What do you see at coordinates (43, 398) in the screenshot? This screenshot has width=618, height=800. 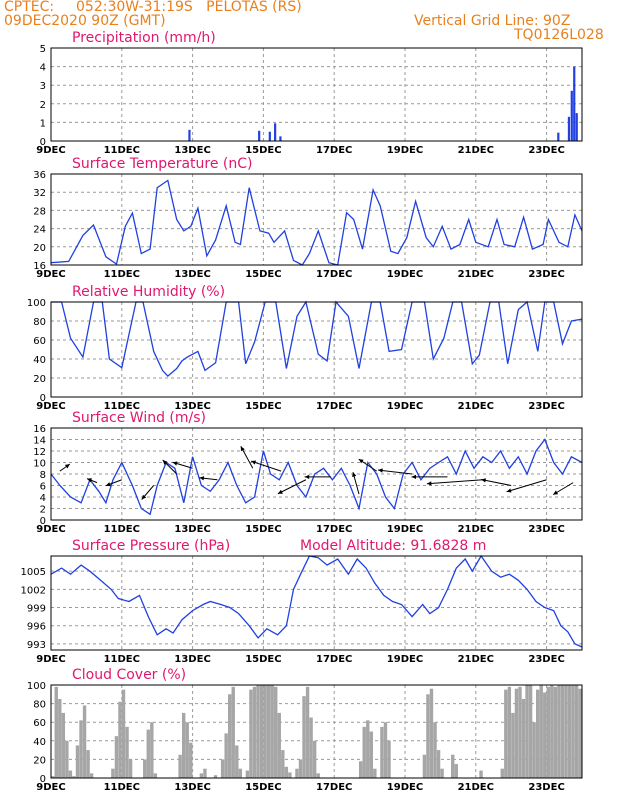 I see `rh-ytick-label: 0` at bounding box center [43, 398].